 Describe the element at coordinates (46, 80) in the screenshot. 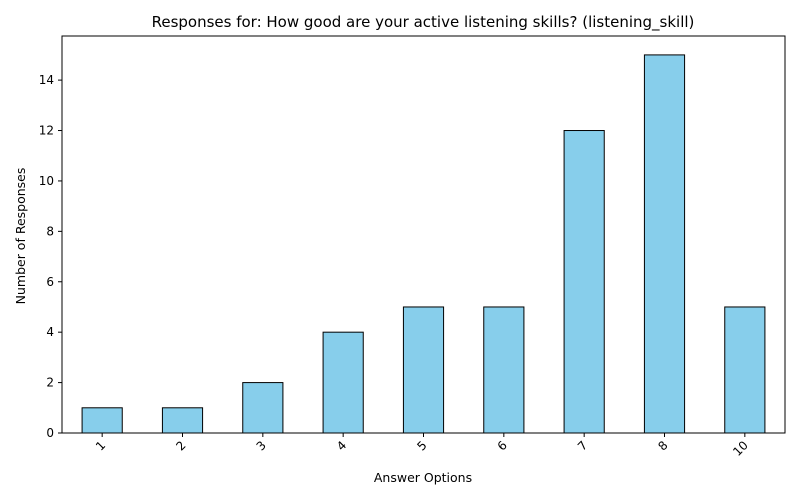

I see `y-tick-label: 14` at that location.